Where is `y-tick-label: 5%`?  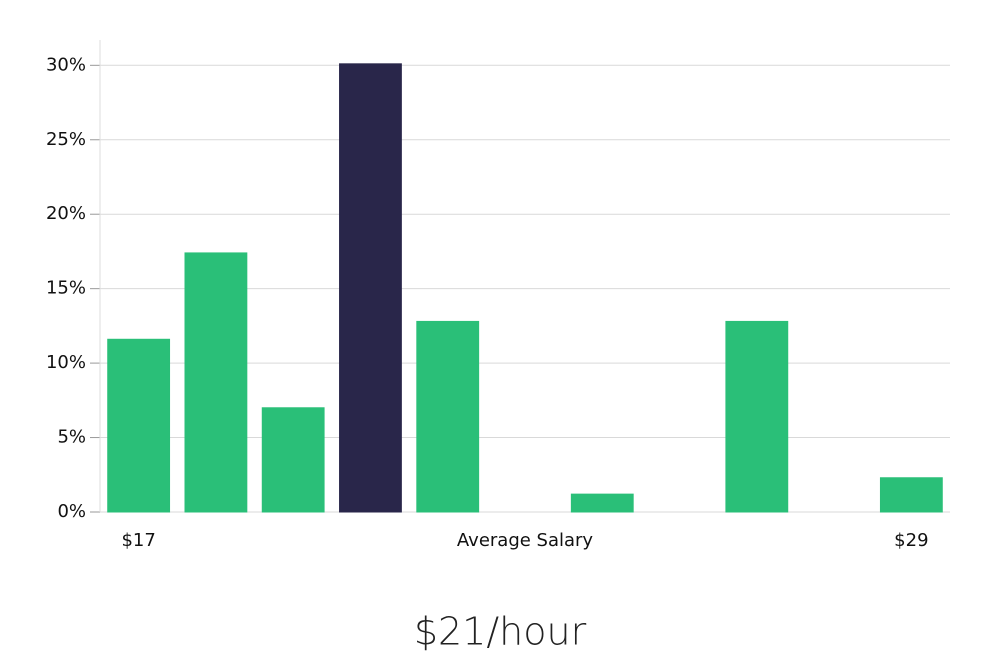 y-tick-label: 5% is located at coordinates (71, 437).